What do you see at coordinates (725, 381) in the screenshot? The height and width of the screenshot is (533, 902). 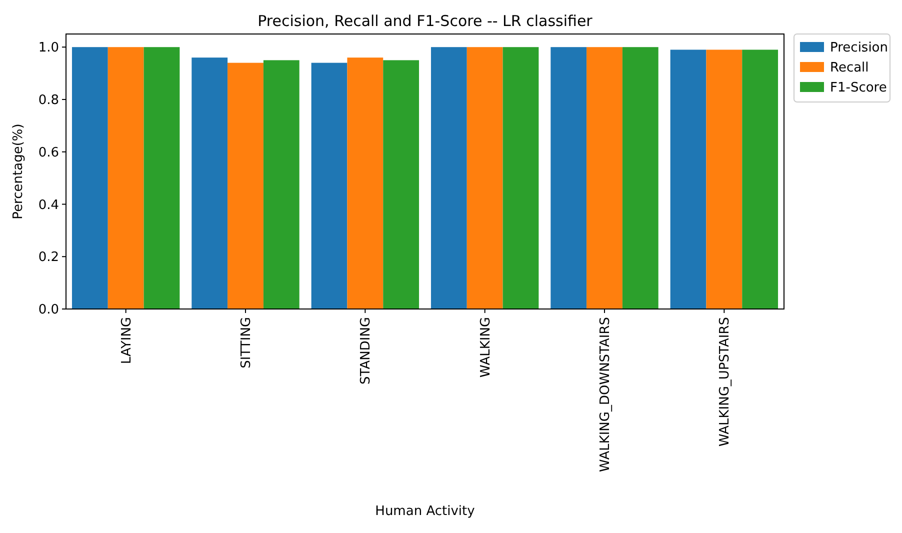 I see `x-tick-label: WALKING_UPSTAIRS` at bounding box center [725, 381].